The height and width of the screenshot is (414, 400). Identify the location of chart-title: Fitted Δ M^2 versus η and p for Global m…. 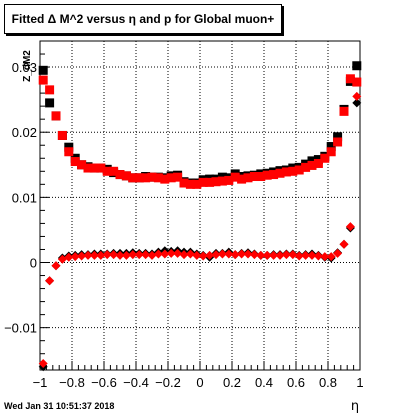
(143, 19).